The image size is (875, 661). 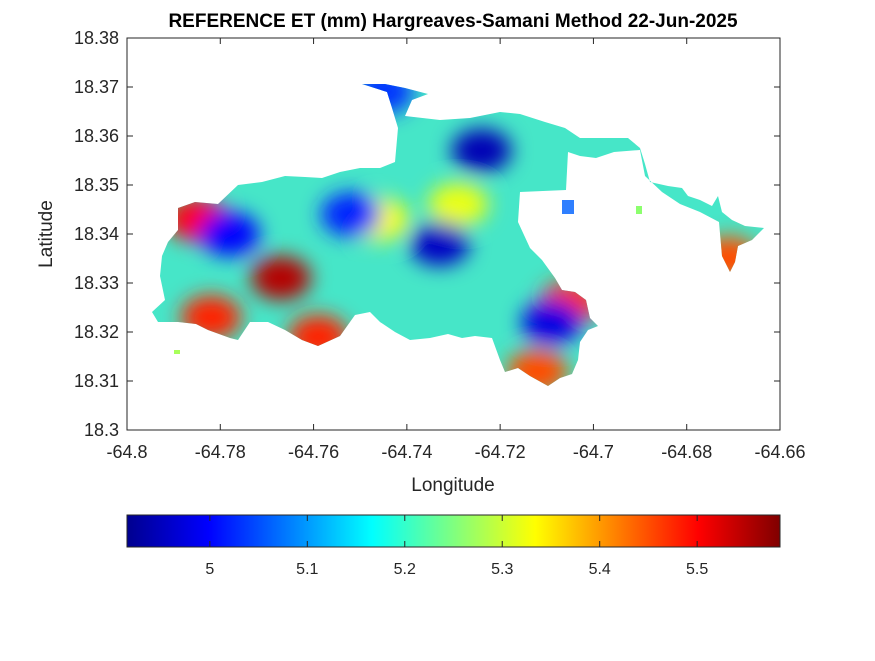 I want to click on x-tick-label: -64.66, so click(x=779, y=452).